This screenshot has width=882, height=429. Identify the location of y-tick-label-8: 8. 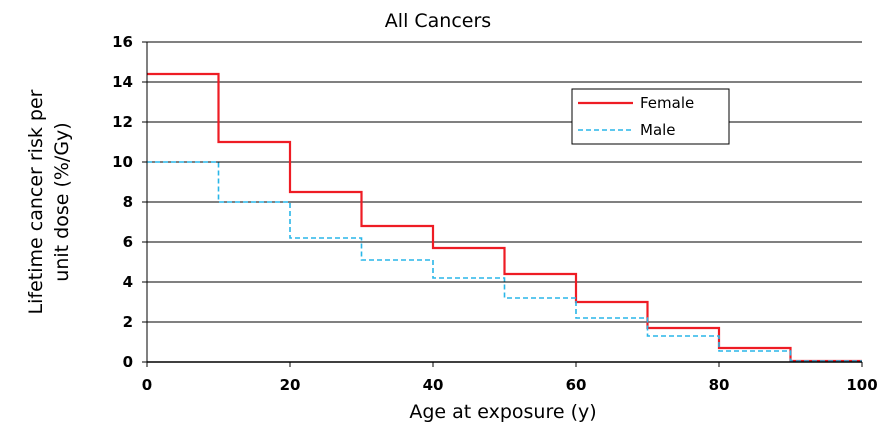
(128, 202).